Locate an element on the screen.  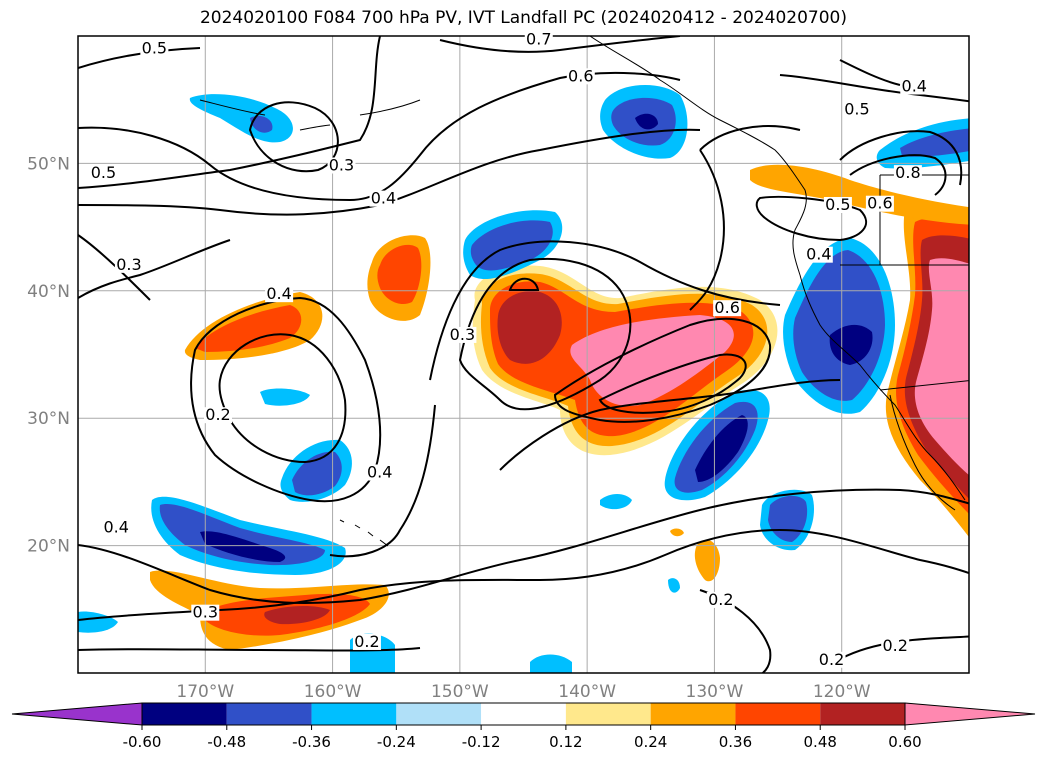
longitude-tick-labels: 170°W 160°W 150°W 140°W 130°W 120°W is located at coordinates (523, 692).